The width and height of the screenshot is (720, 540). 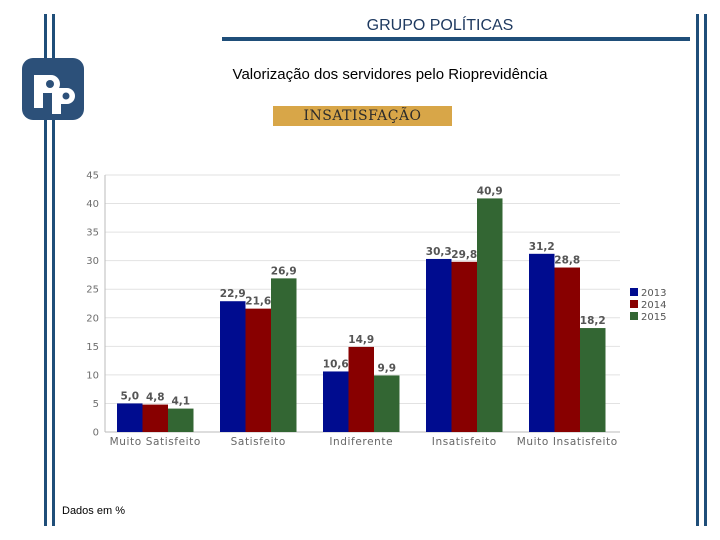 What do you see at coordinates (653, 305) in the screenshot?
I see `legend-label: 2014` at bounding box center [653, 305].